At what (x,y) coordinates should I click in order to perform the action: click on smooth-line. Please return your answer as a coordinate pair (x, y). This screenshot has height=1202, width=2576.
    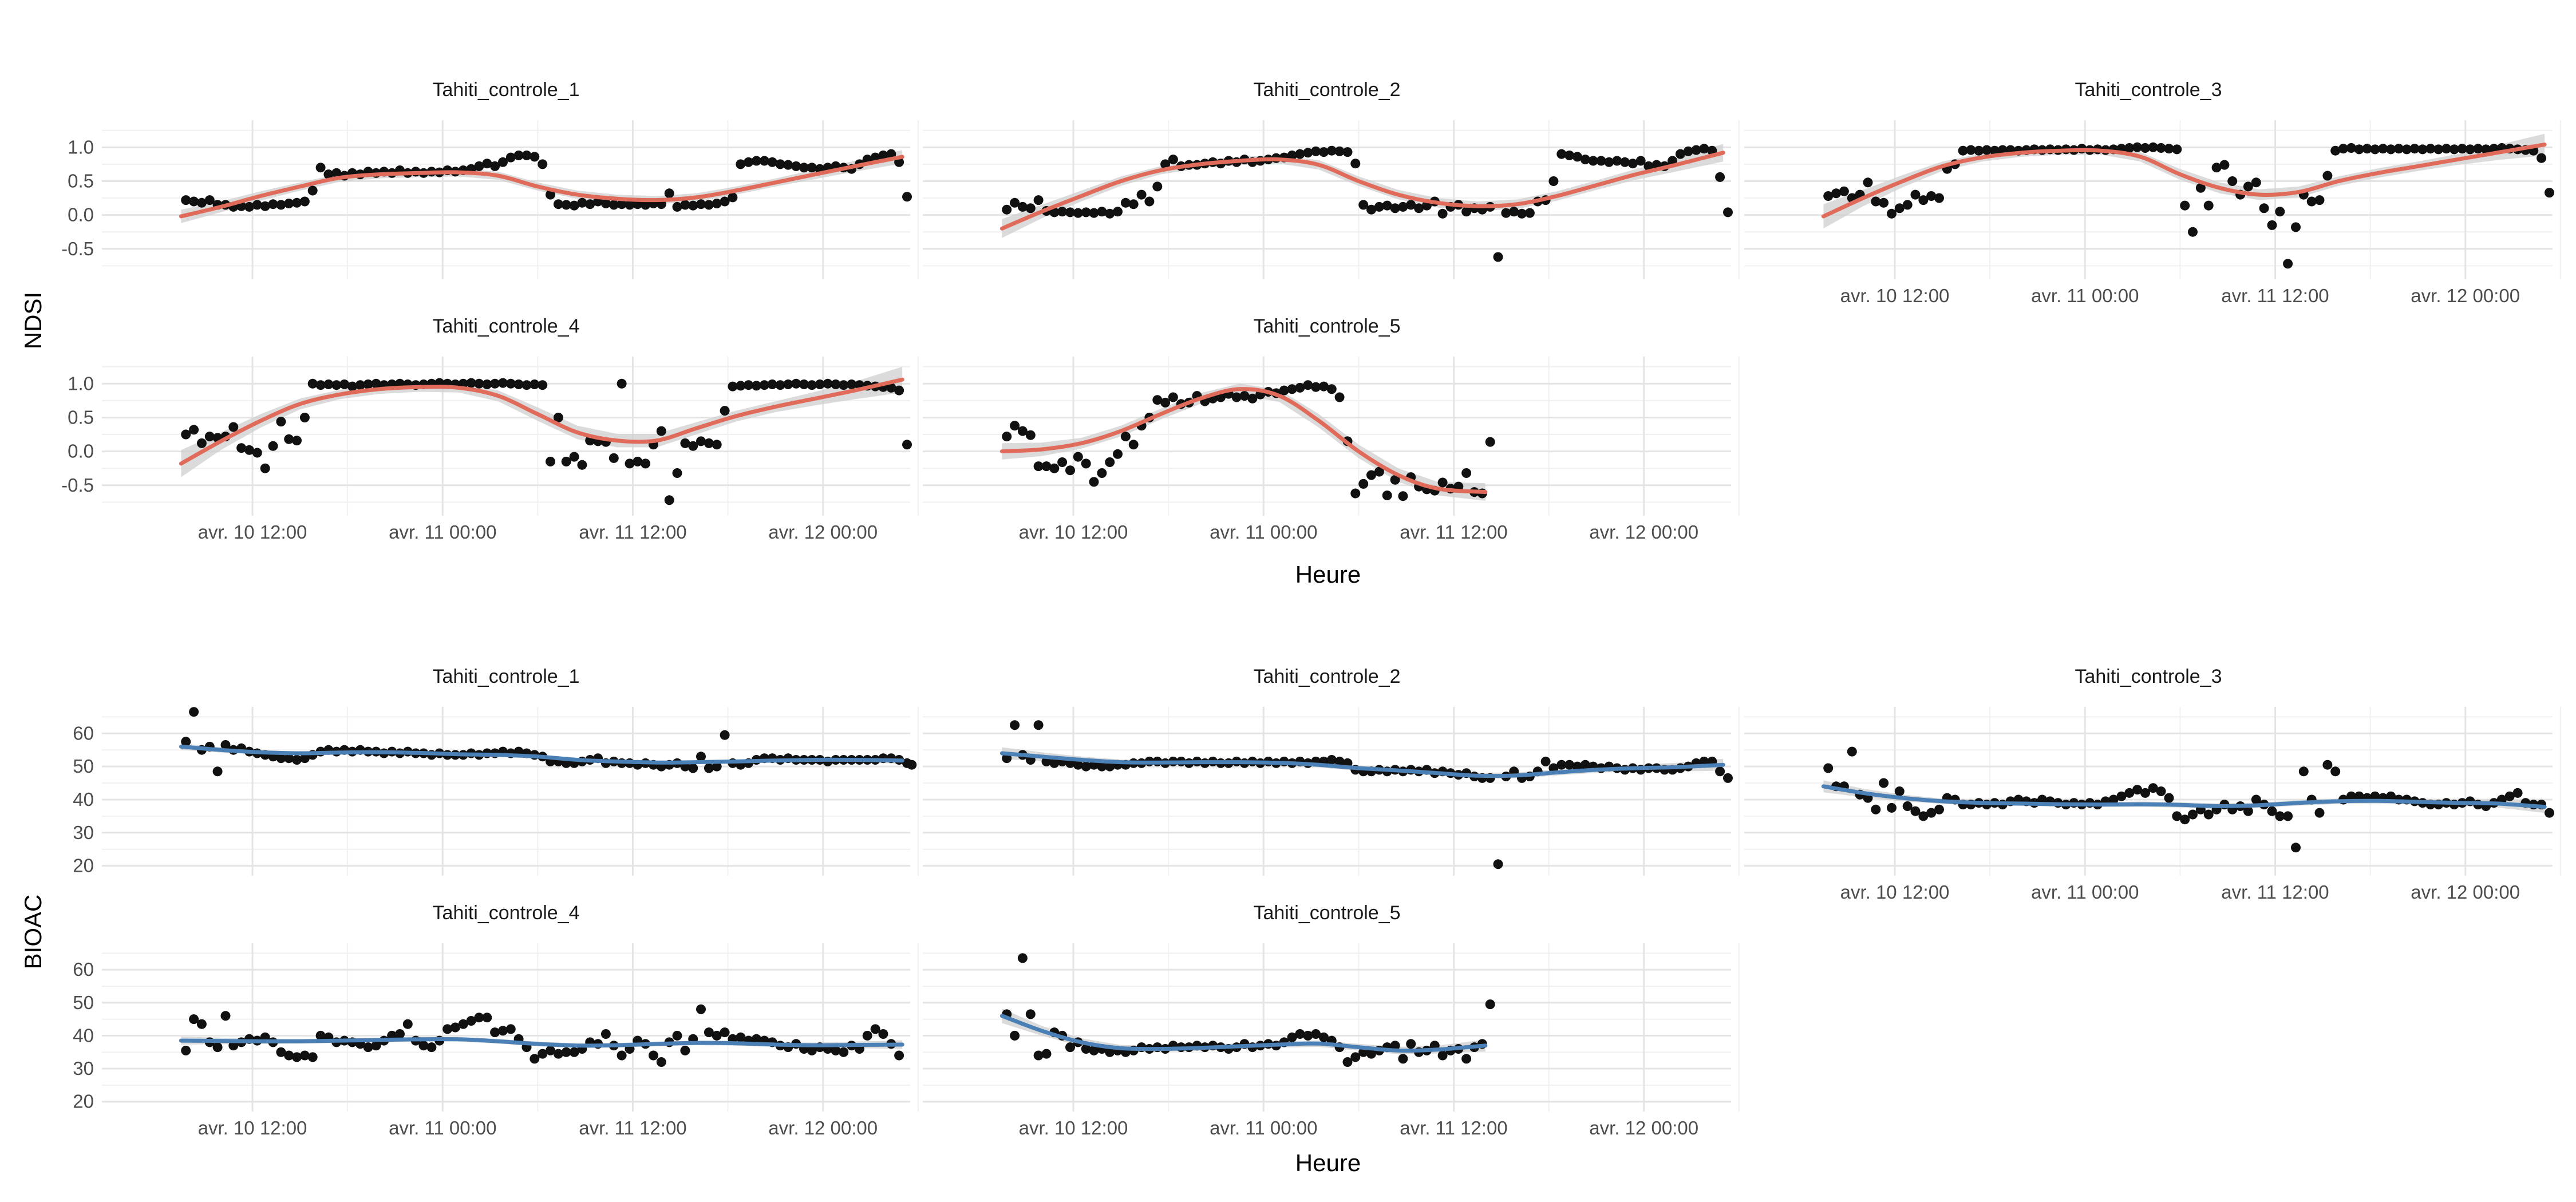
    Looking at the image, I should click on (541, 187).